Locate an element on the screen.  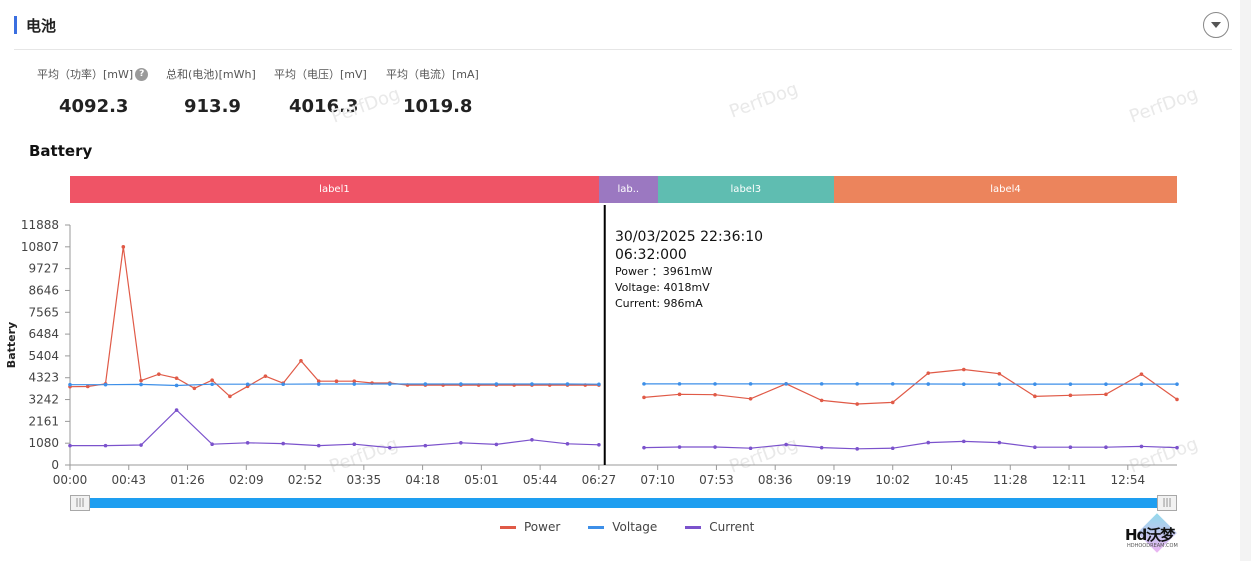
x-tick-label: 10:45 is located at coordinates (951, 480).